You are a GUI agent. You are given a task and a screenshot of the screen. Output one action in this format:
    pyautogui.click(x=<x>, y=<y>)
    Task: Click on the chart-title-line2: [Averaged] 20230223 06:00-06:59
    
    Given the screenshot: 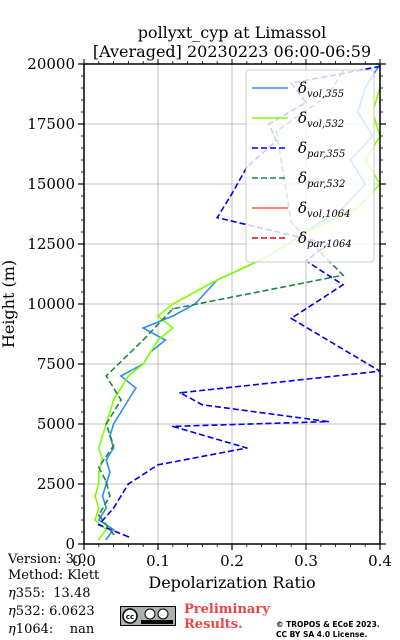 What is the action you would take?
    pyautogui.click(x=232, y=51)
    